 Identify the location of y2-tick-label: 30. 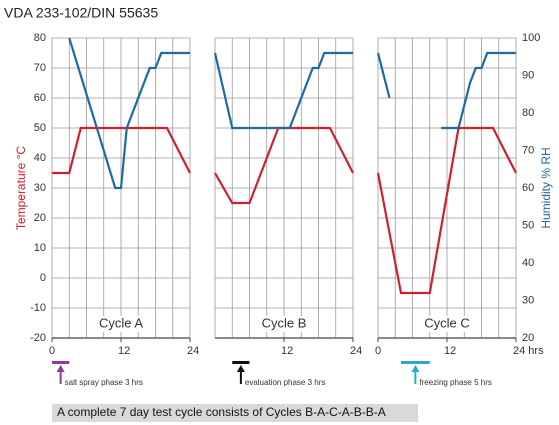
(528, 300).